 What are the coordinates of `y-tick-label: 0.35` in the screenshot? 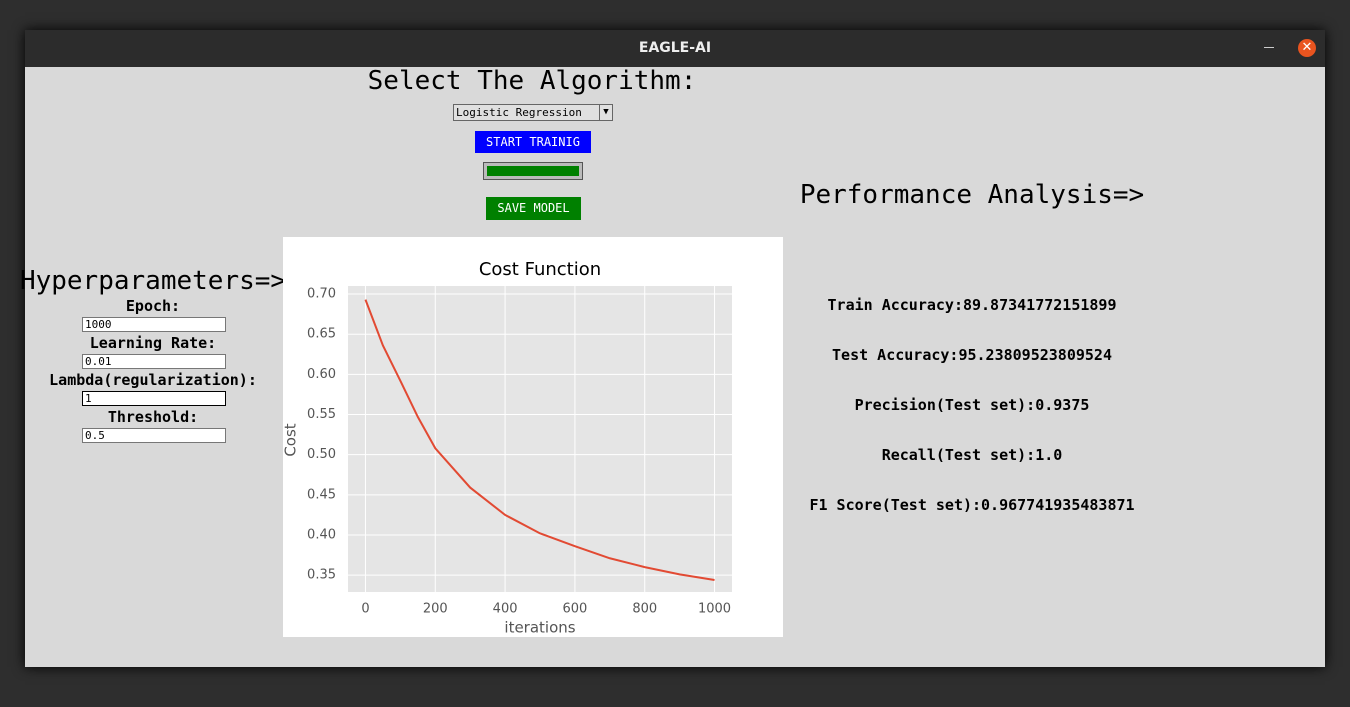 It's located at (321, 575).